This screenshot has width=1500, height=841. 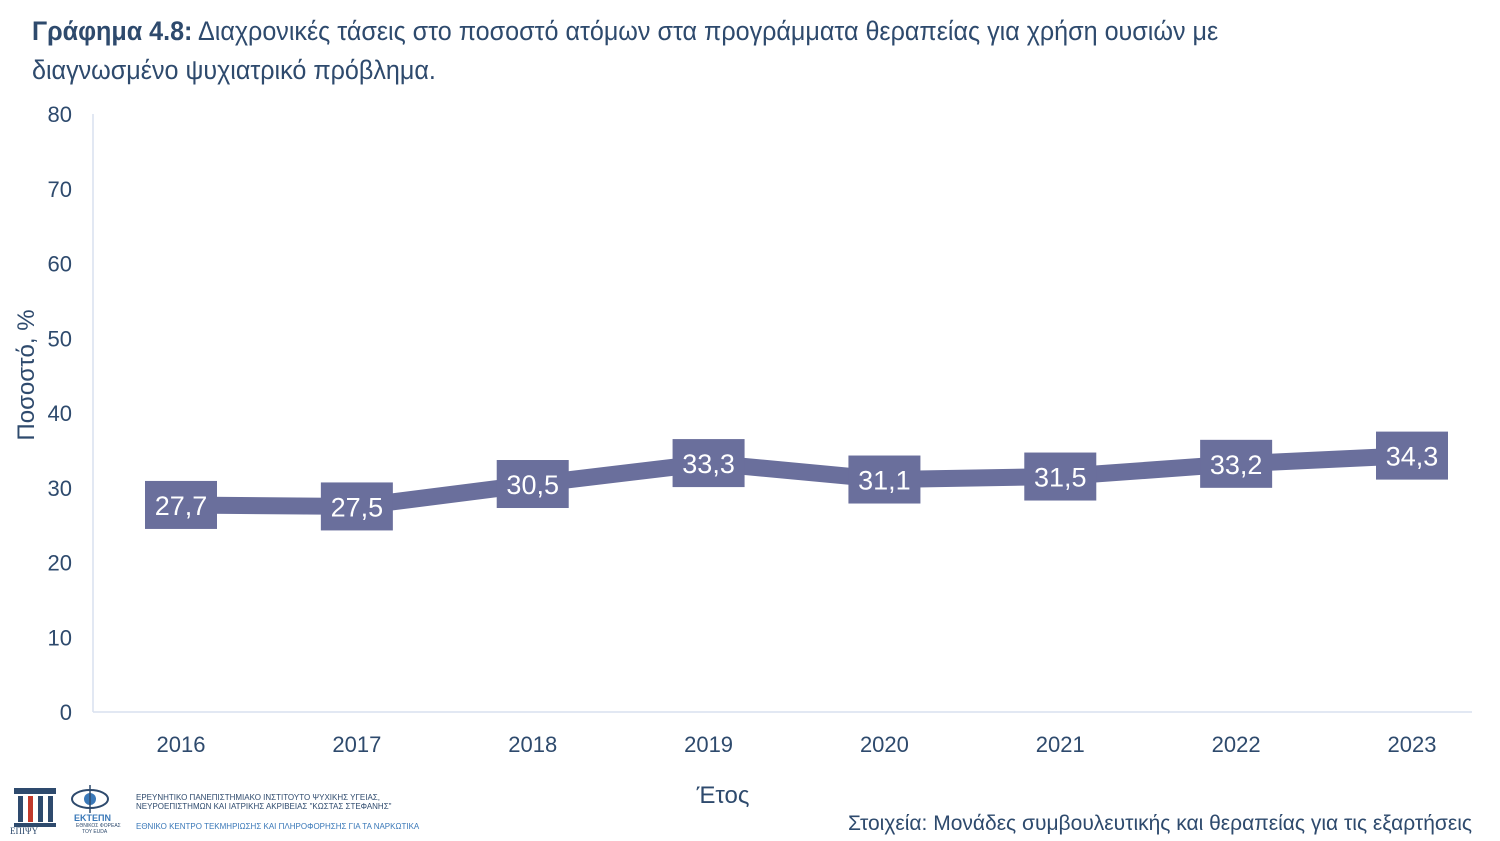 What do you see at coordinates (60, 637) in the screenshot?
I see `y-tick-label: 10` at bounding box center [60, 637].